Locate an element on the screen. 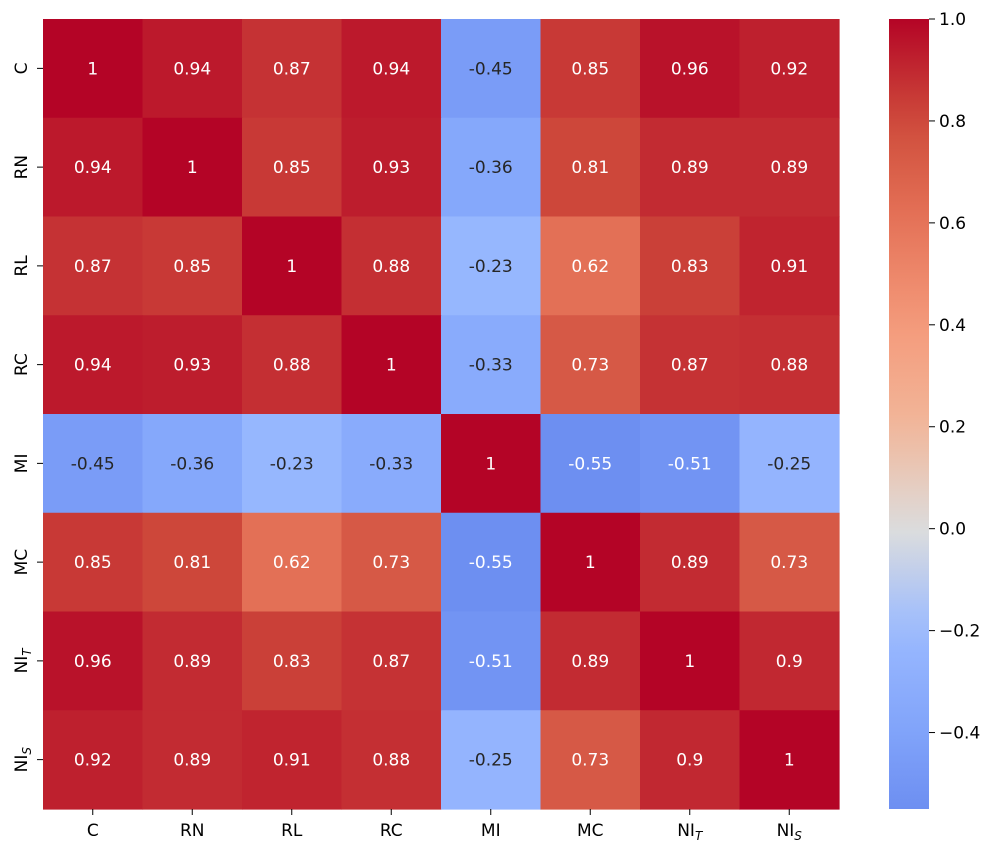 The height and width of the screenshot is (857, 997). cell-value-label: -0.36 is located at coordinates (192, 464).